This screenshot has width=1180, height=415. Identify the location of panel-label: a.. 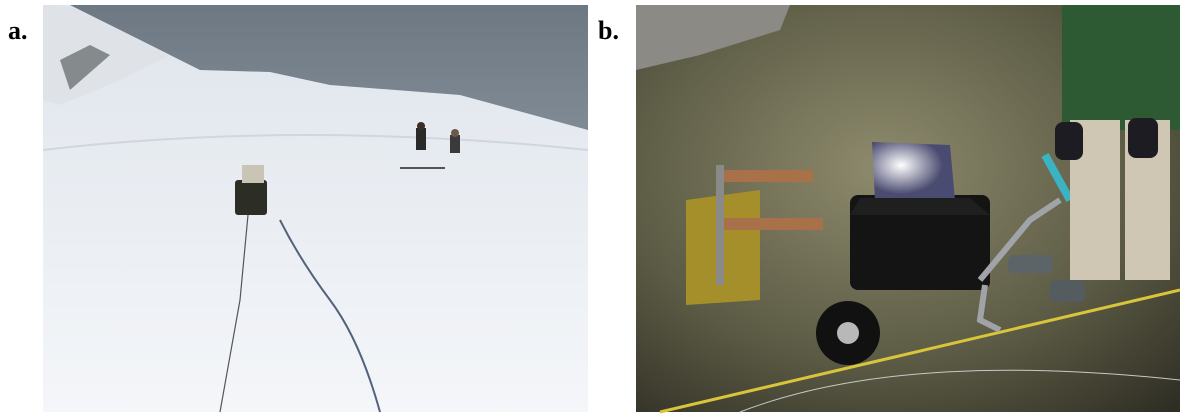
(18, 30).